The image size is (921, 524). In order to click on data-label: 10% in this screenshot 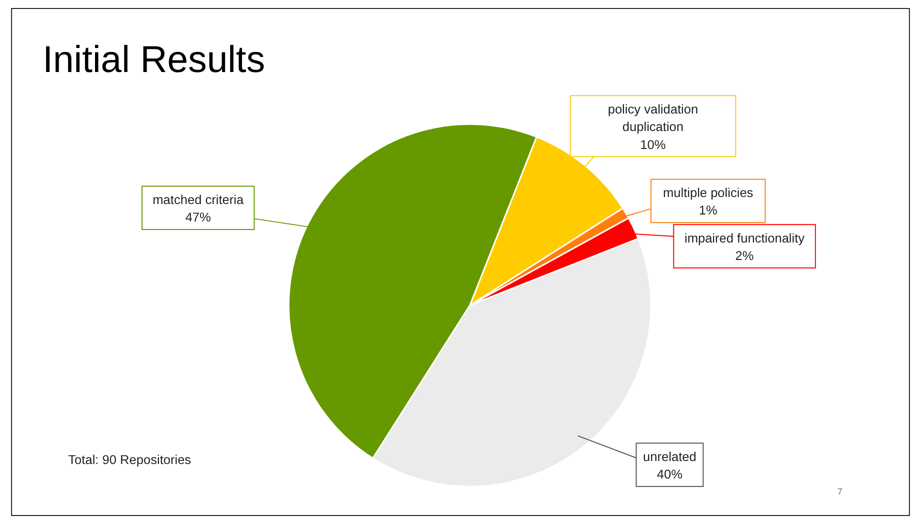, I will do `click(653, 144)`.